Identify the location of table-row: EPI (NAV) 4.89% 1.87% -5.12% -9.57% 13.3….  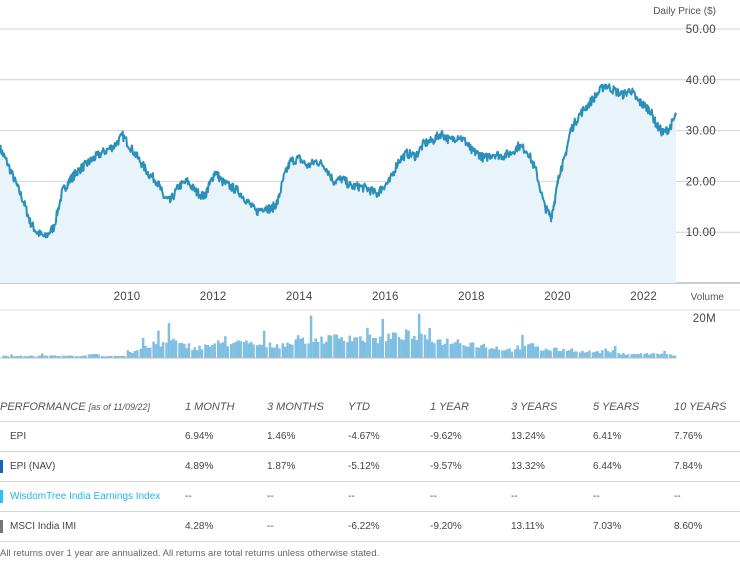
(370, 466).